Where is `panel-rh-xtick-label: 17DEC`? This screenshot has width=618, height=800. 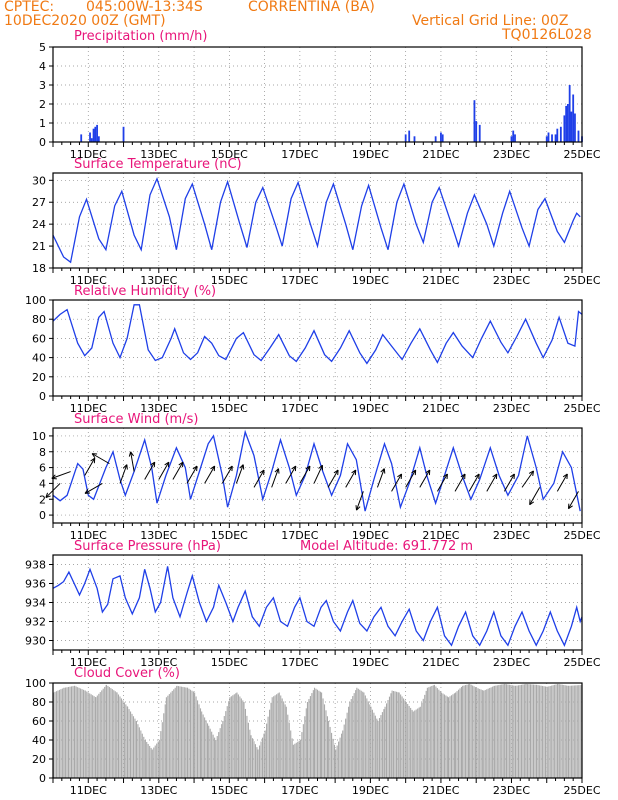 panel-rh-xtick-label: 17DEC is located at coordinates (299, 408).